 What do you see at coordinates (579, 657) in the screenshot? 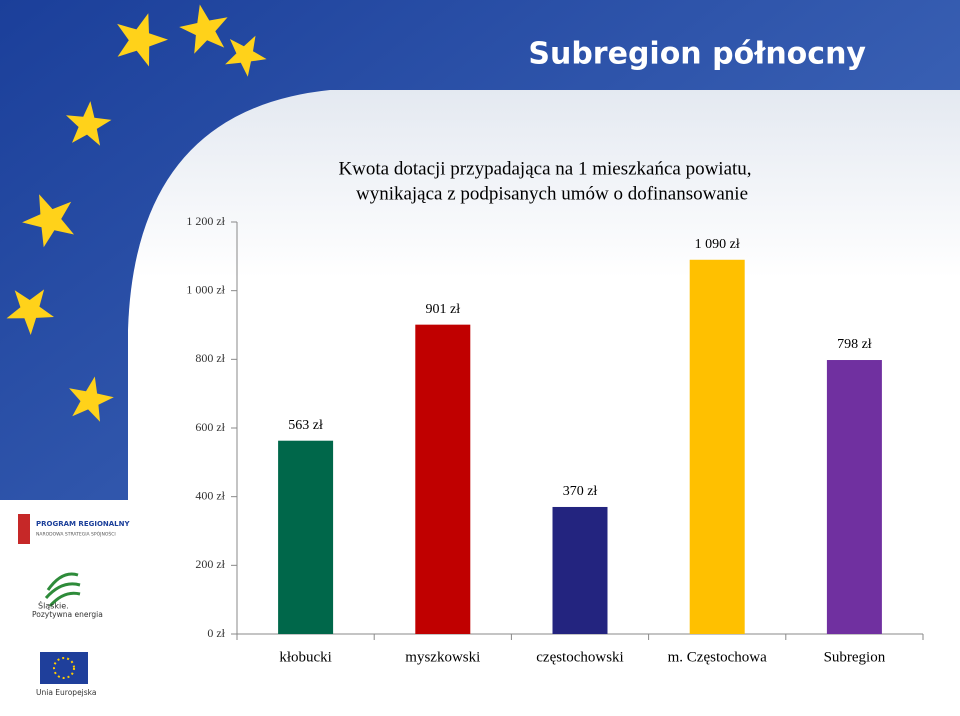
I see `x-tick-label: częstochowski` at bounding box center [579, 657].